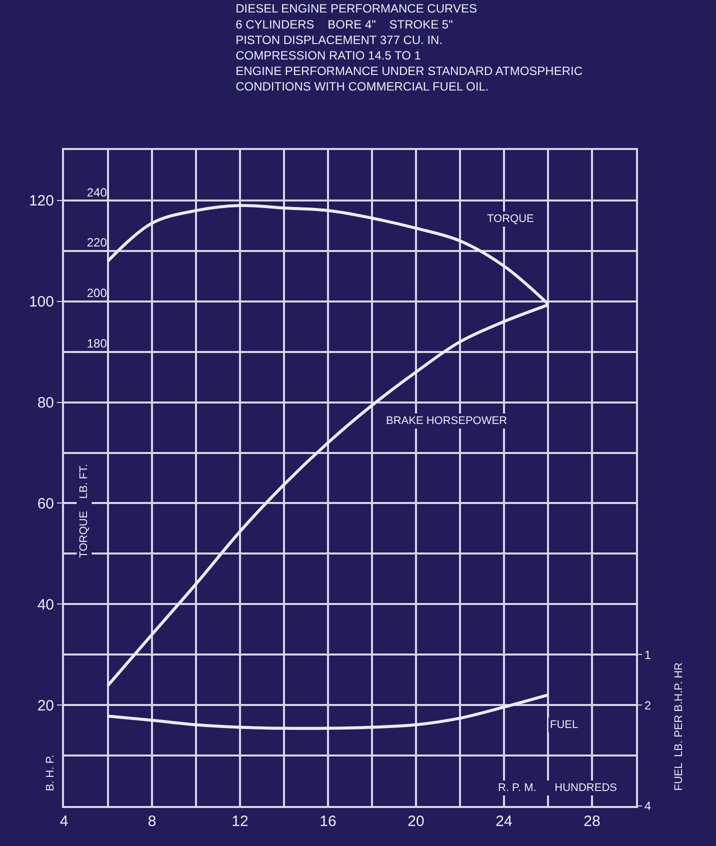  What do you see at coordinates (447, 421) in the screenshot?
I see `series-label: BRAKE HORSEPOWER` at bounding box center [447, 421].